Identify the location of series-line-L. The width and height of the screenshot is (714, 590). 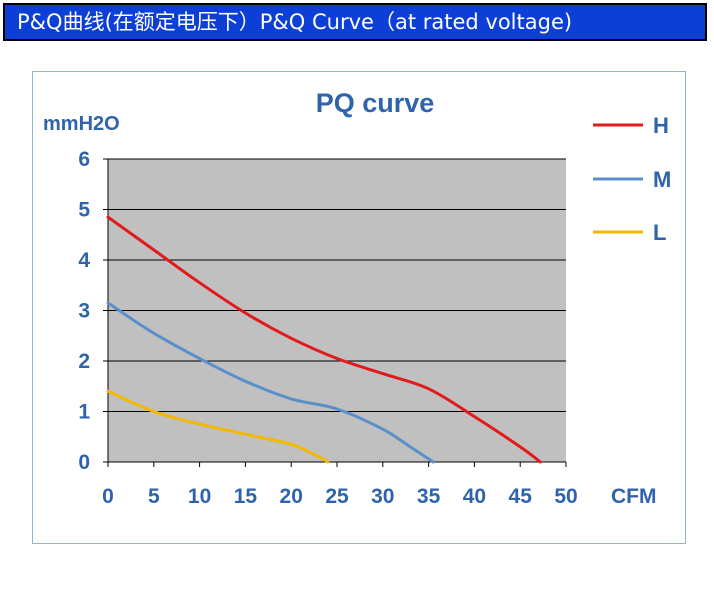
(218, 426).